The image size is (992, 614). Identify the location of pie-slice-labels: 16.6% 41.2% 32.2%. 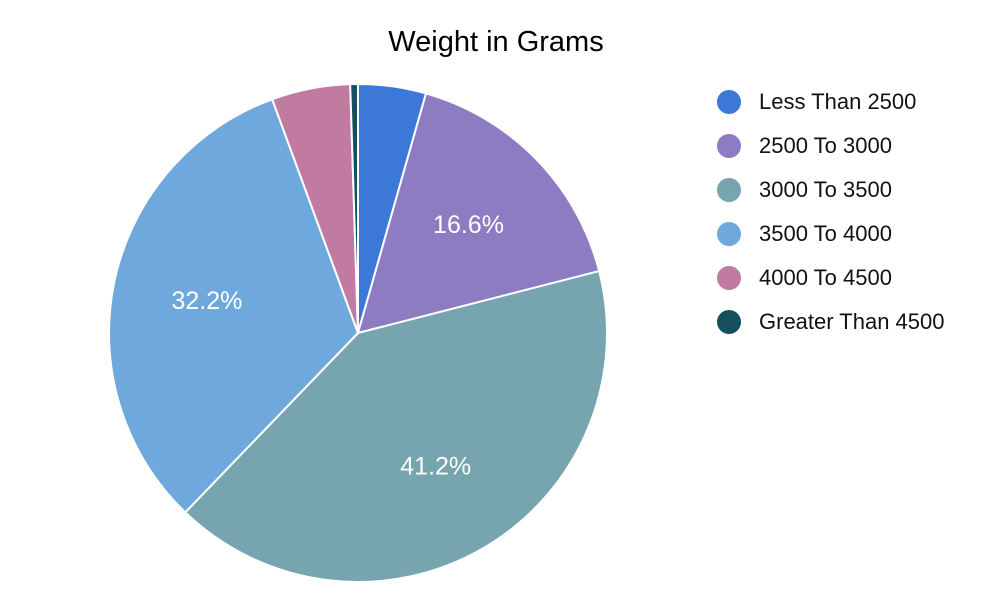
(337, 345).